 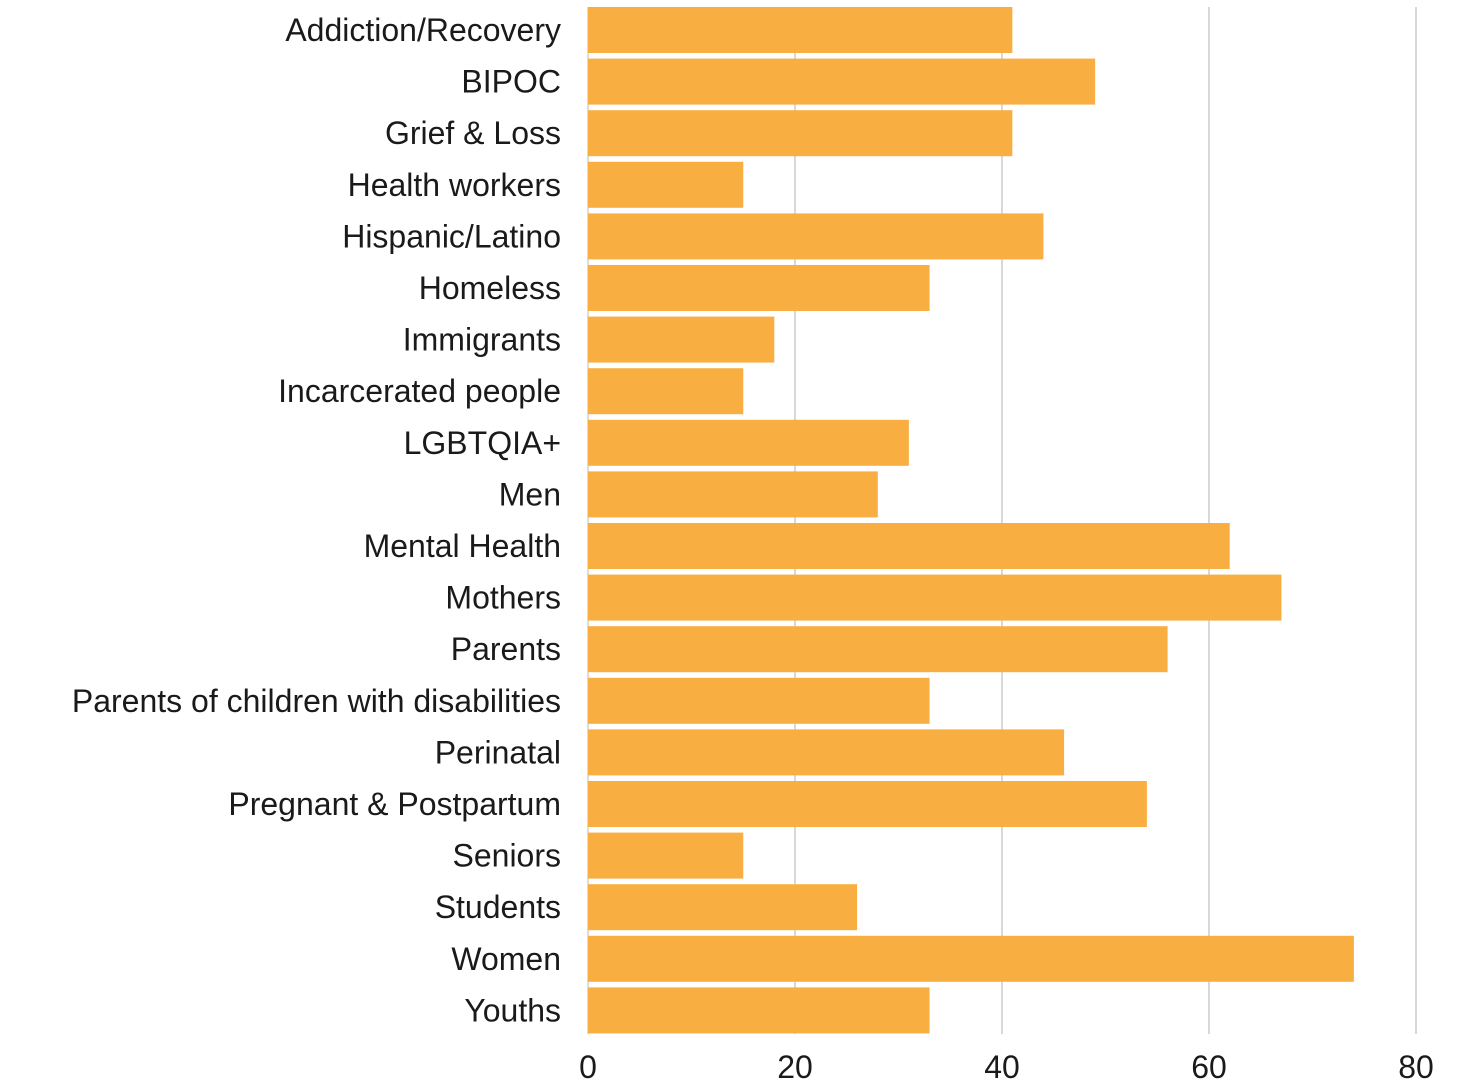 I want to click on x-tick-label: 0, so click(x=588, y=1066).